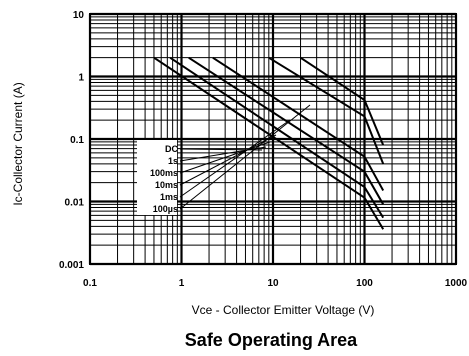 This screenshot has height=356, width=469. What do you see at coordinates (164, 173) in the screenshot?
I see `legend-entry-100ms: 100ms` at bounding box center [164, 173].